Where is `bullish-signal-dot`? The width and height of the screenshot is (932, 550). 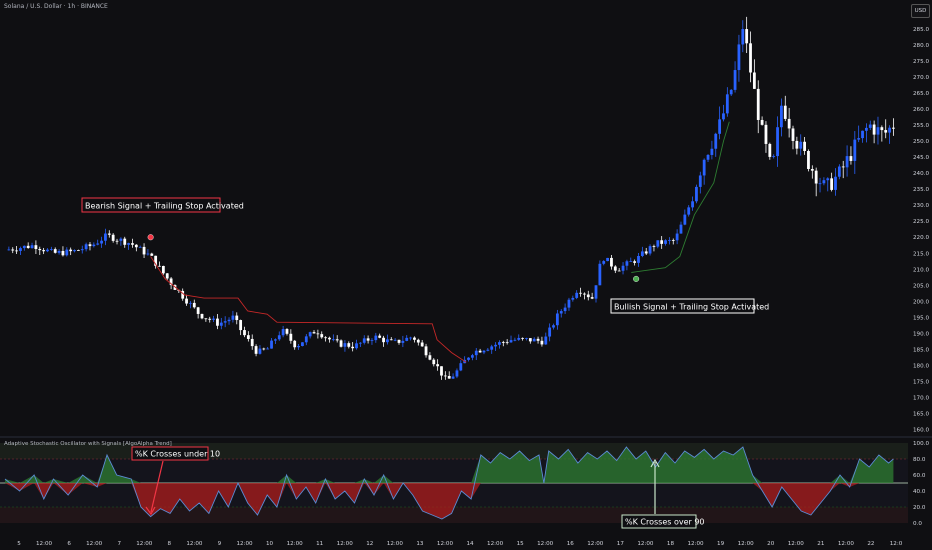
bullish-signal-dot is located at coordinates (636, 278).